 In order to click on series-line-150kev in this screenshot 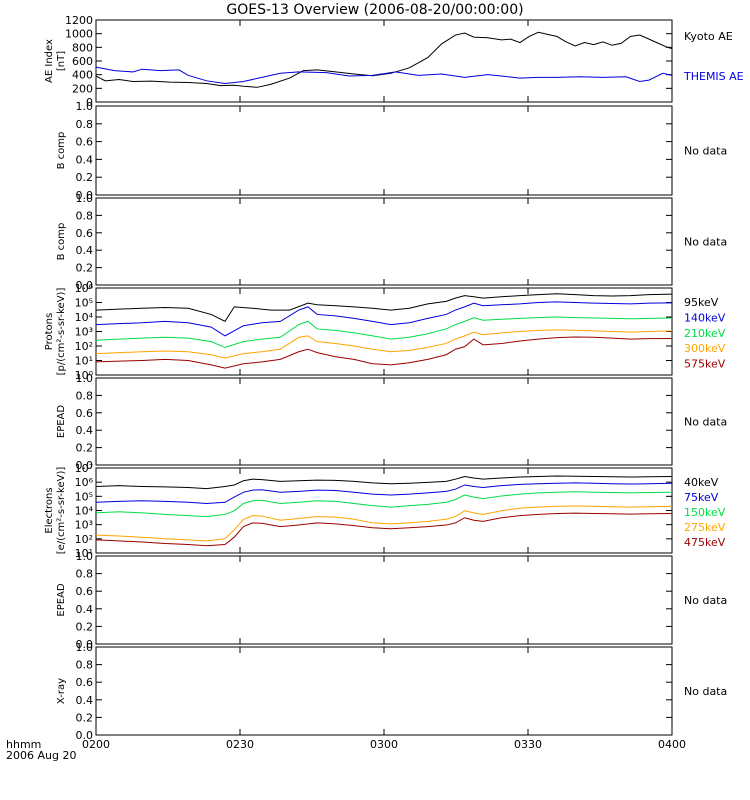, I will do `click(384, 504)`.